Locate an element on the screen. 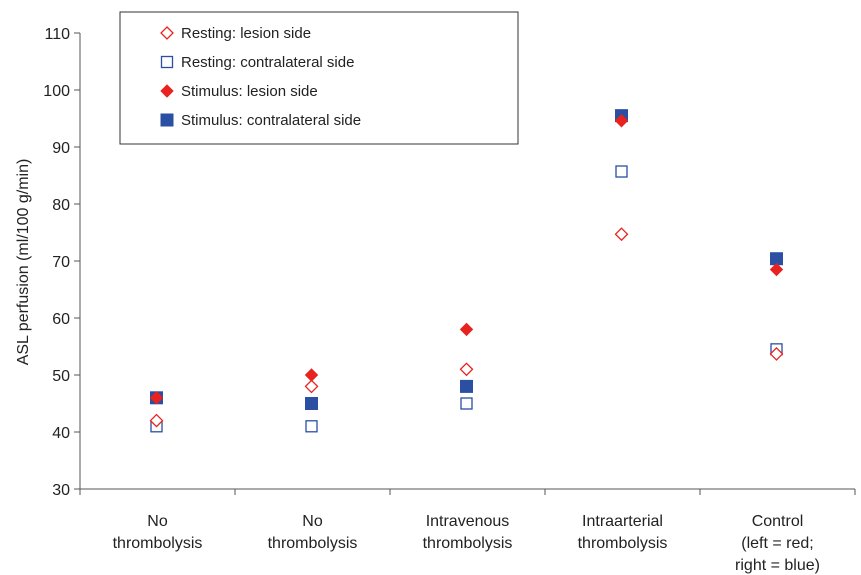  legend-box is located at coordinates (319, 78).